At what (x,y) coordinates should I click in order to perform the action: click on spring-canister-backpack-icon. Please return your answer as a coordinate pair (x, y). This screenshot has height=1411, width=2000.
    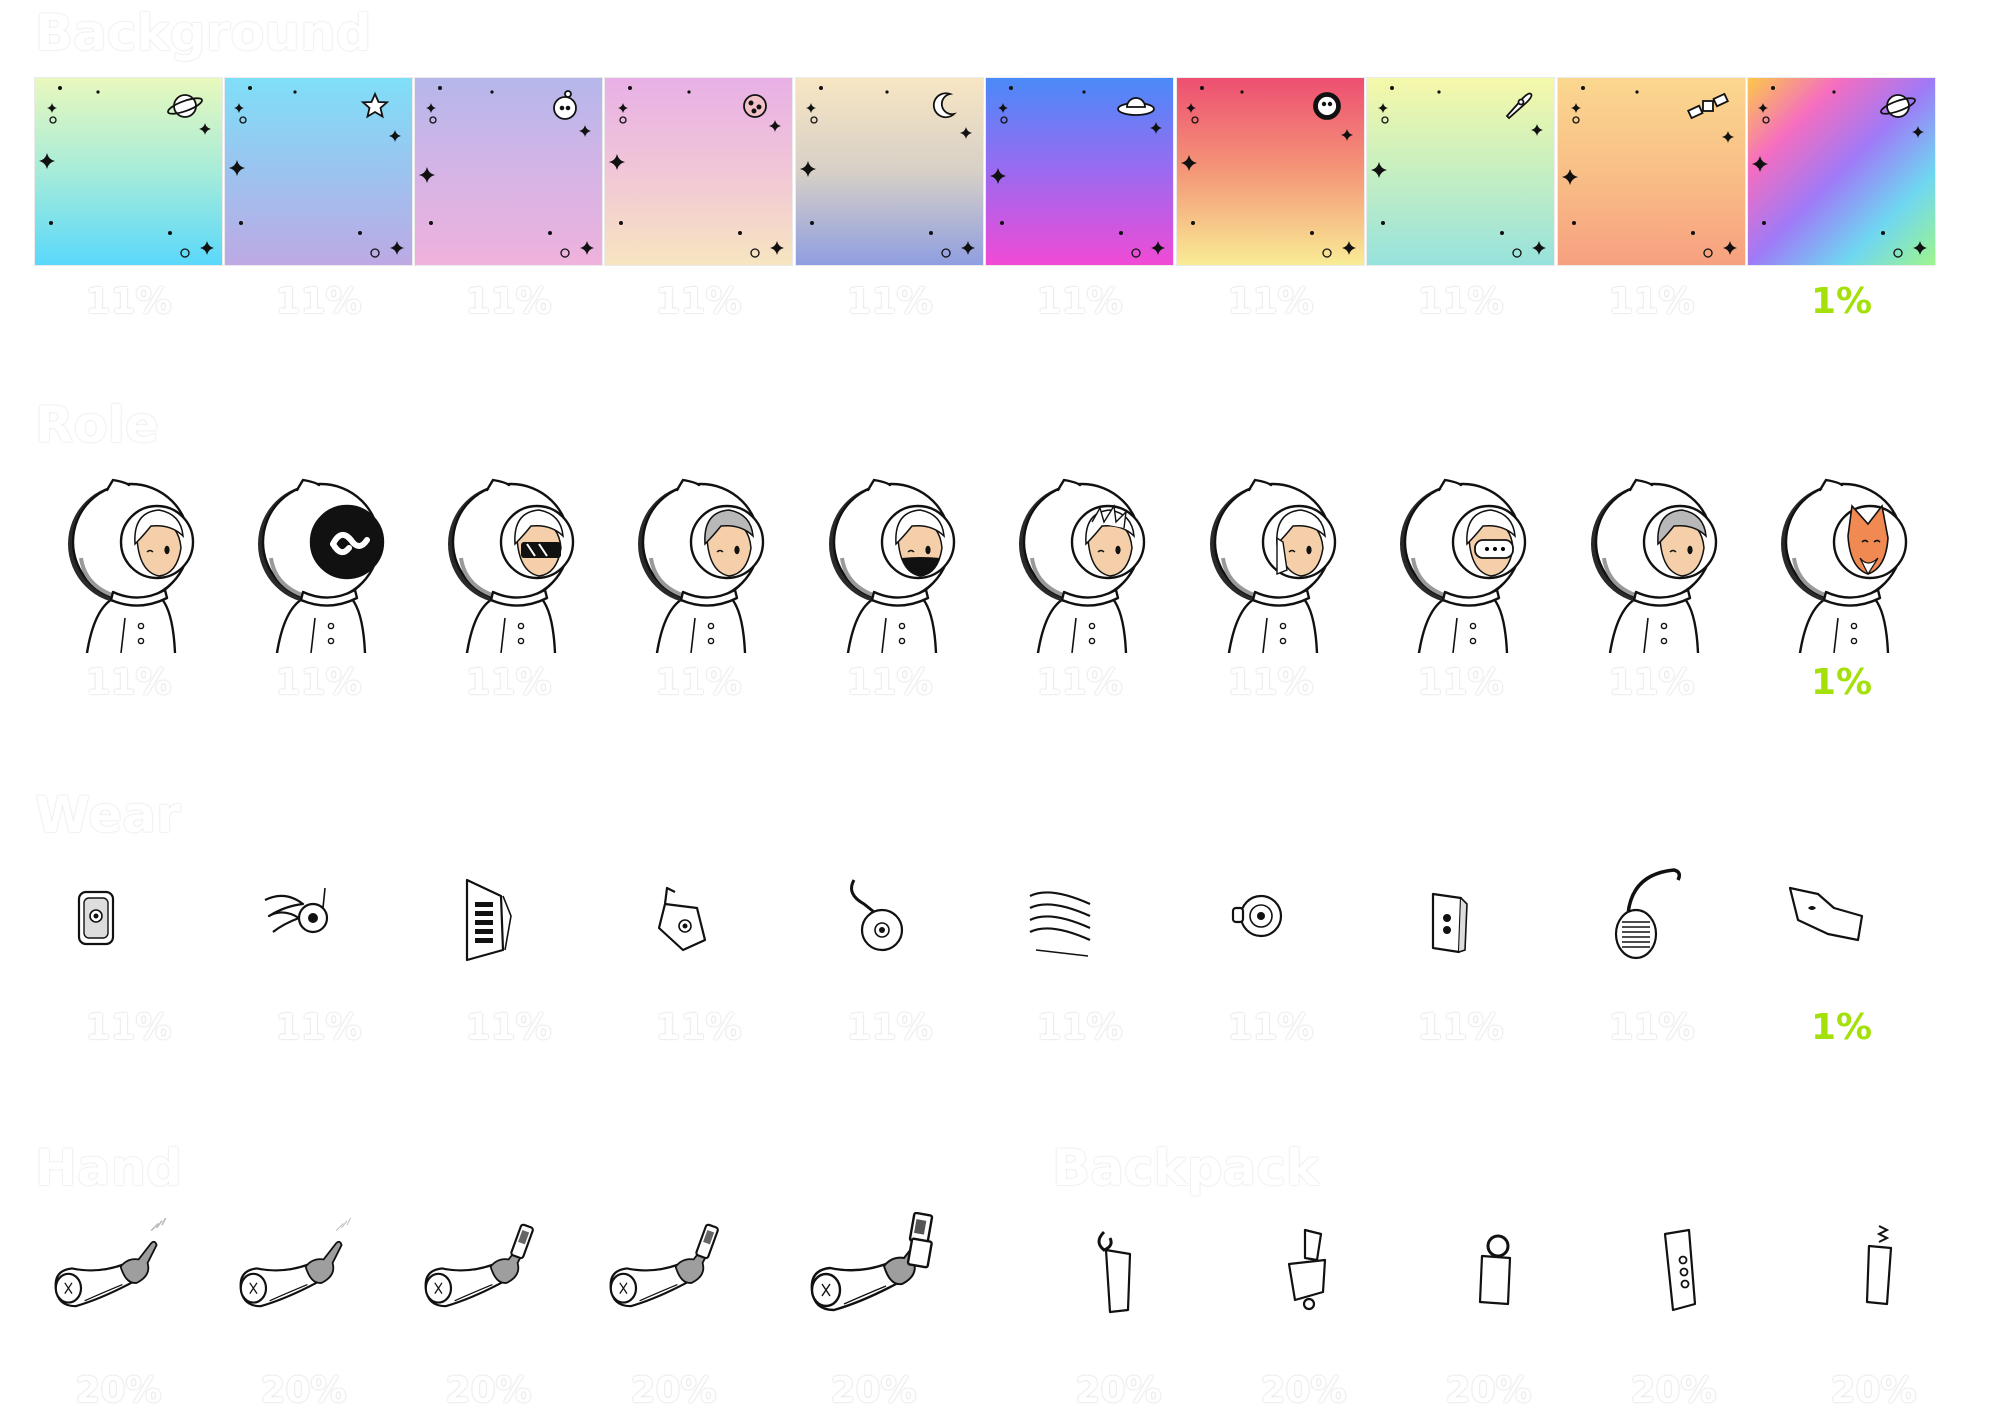
    Looking at the image, I should click on (1880, 1270).